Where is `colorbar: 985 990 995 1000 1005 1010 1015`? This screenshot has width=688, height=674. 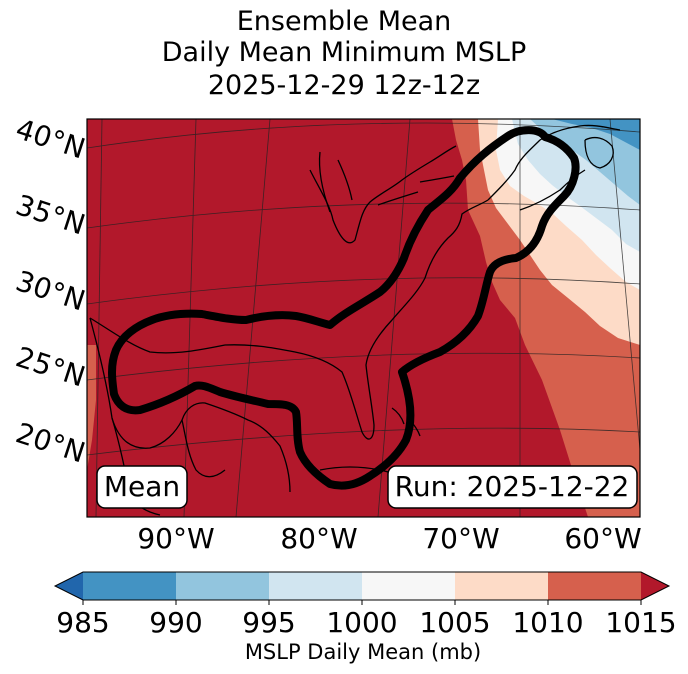 colorbar: 985 990 995 1000 1005 1010 1015 is located at coordinates (365, 605).